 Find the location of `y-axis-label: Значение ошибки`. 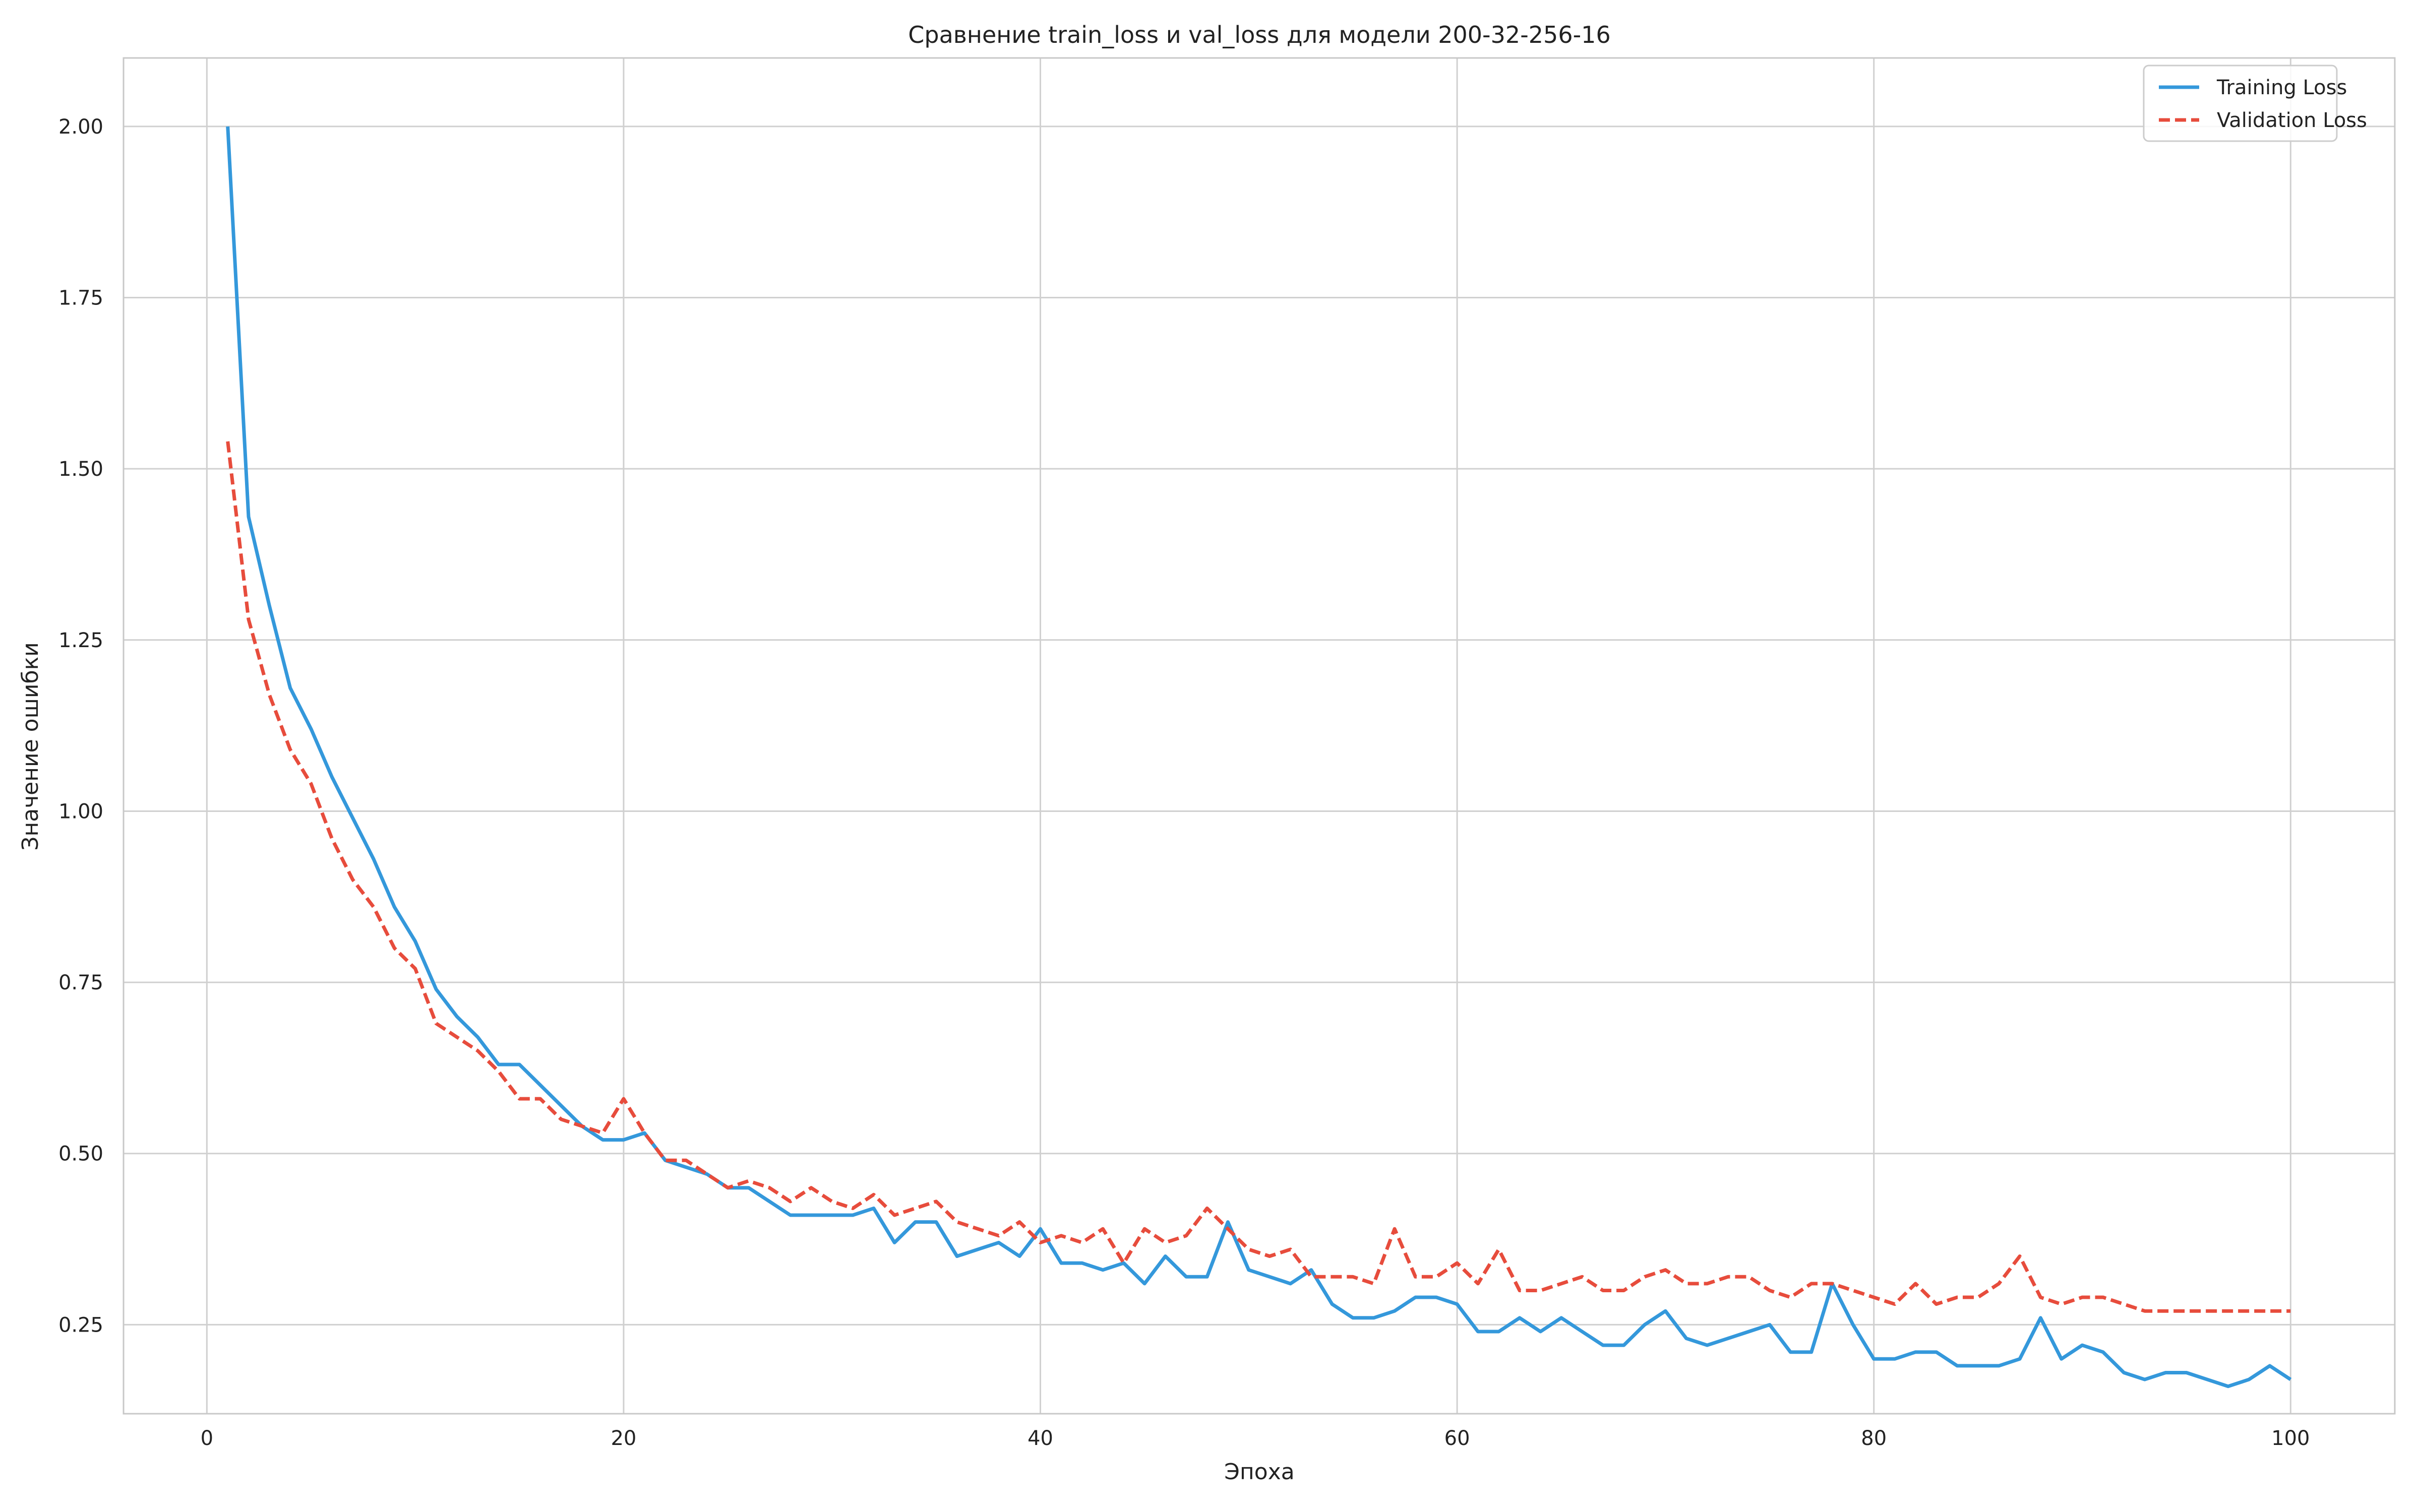

y-axis-label: Значение ошибки is located at coordinates (30, 746).